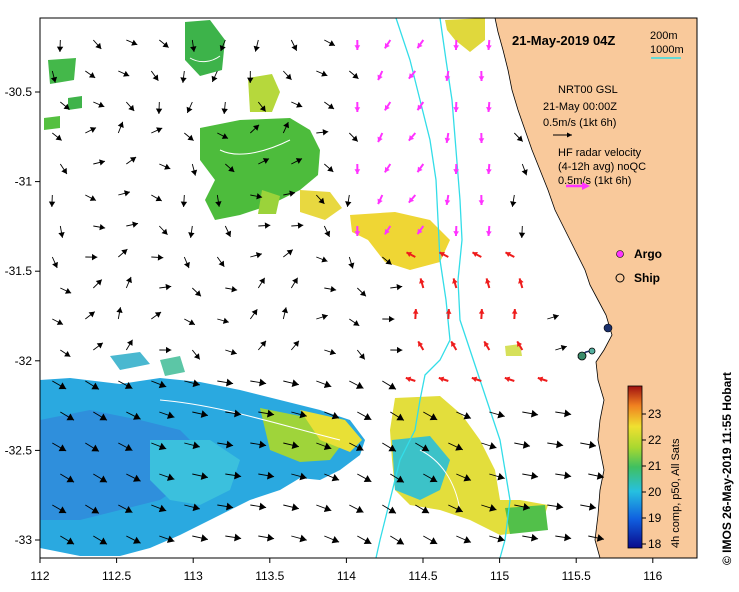 This screenshot has width=739, height=592. What do you see at coordinates (600, 153) in the screenshot?
I see `svg-text: HF radar velocity` at bounding box center [600, 153].